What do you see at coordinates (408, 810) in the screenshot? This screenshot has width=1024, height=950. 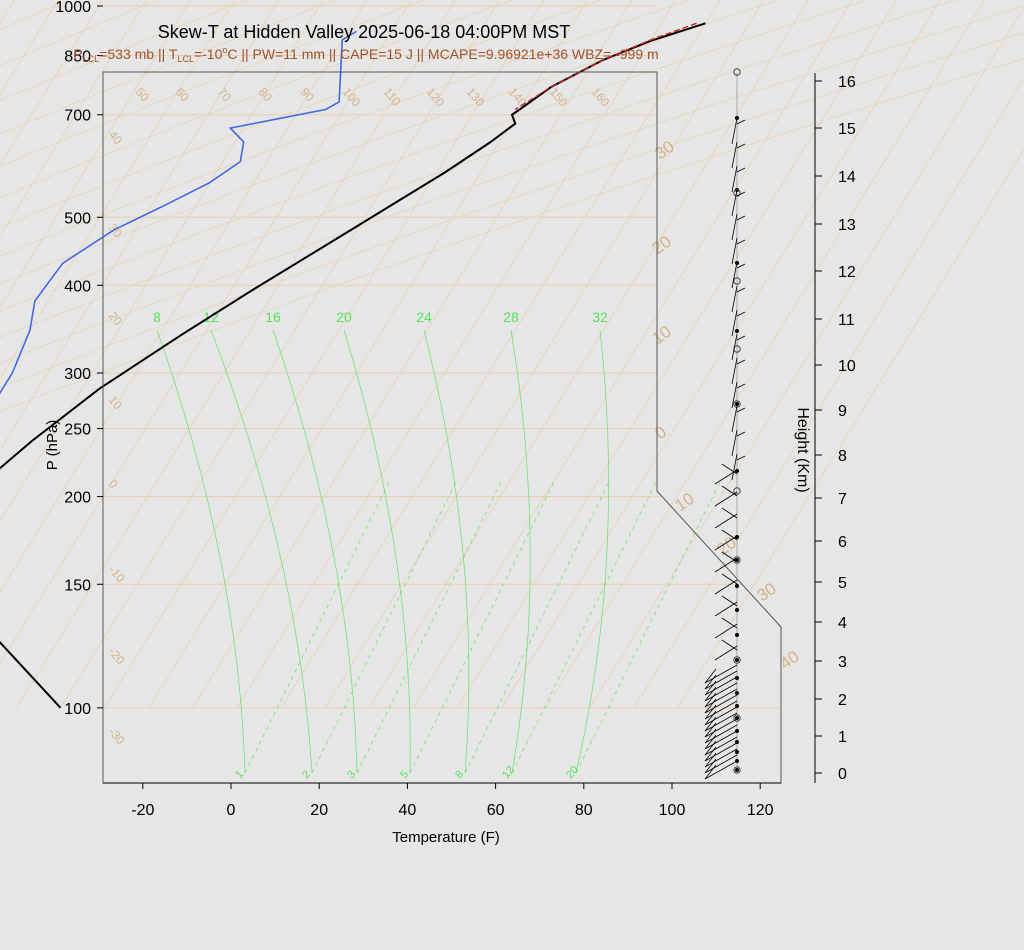 I see `x-tick-label: 40` at bounding box center [408, 810].